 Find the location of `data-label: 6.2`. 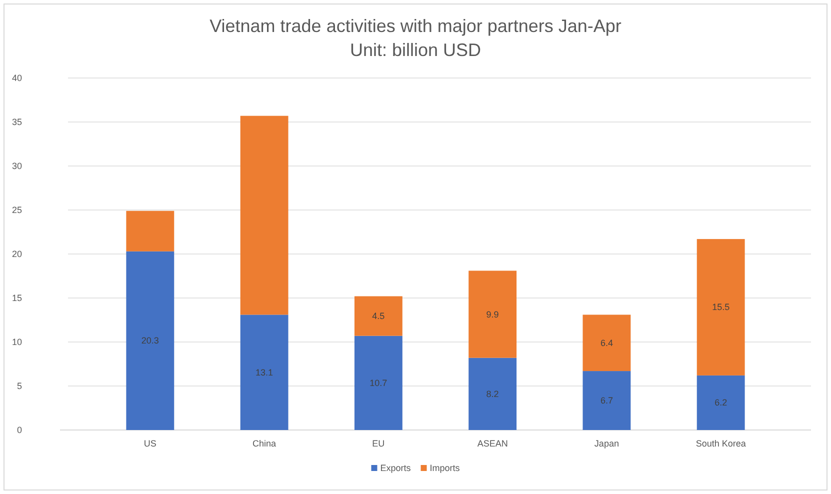

data-label: 6.2 is located at coordinates (721, 403).